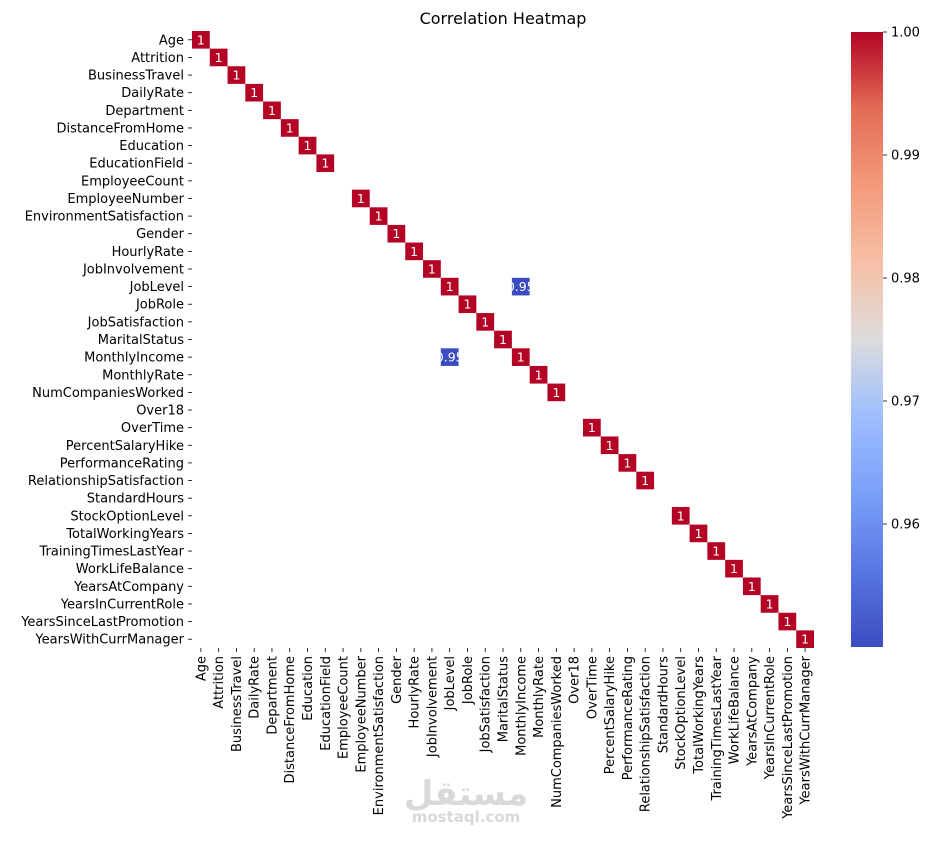 The image size is (933, 841). What do you see at coordinates (112, 552) in the screenshot?
I see `y-tick-label: TrainingTimesLastYear` at bounding box center [112, 552].